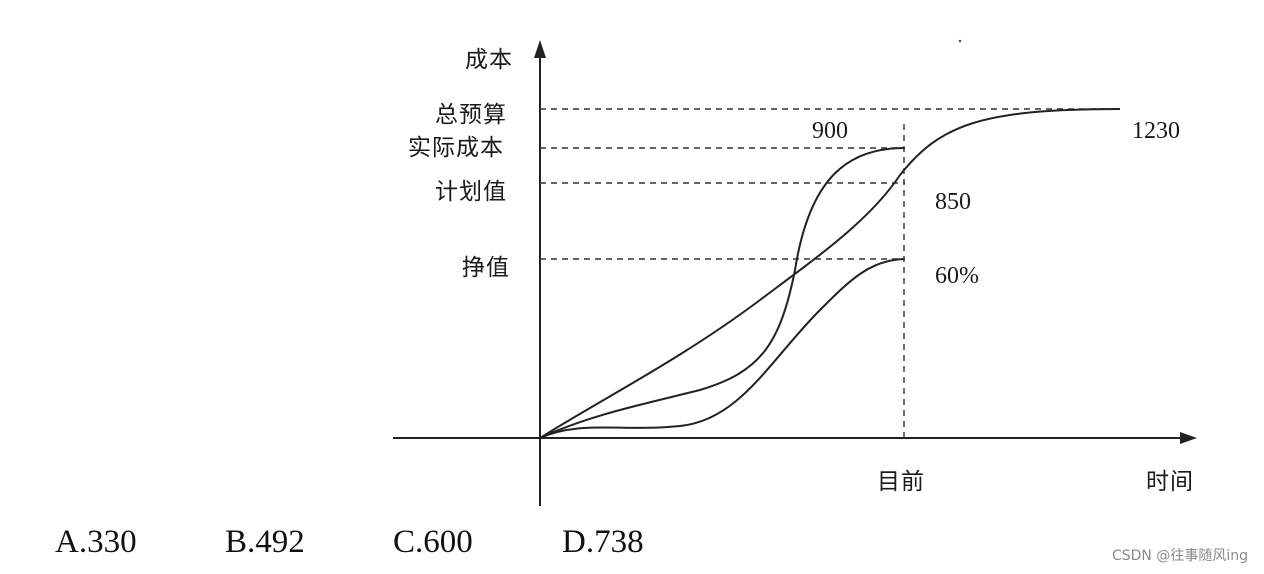 The height and width of the screenshot is (574, 1264). I want to click on option-d: D.738, so click(603, 542).